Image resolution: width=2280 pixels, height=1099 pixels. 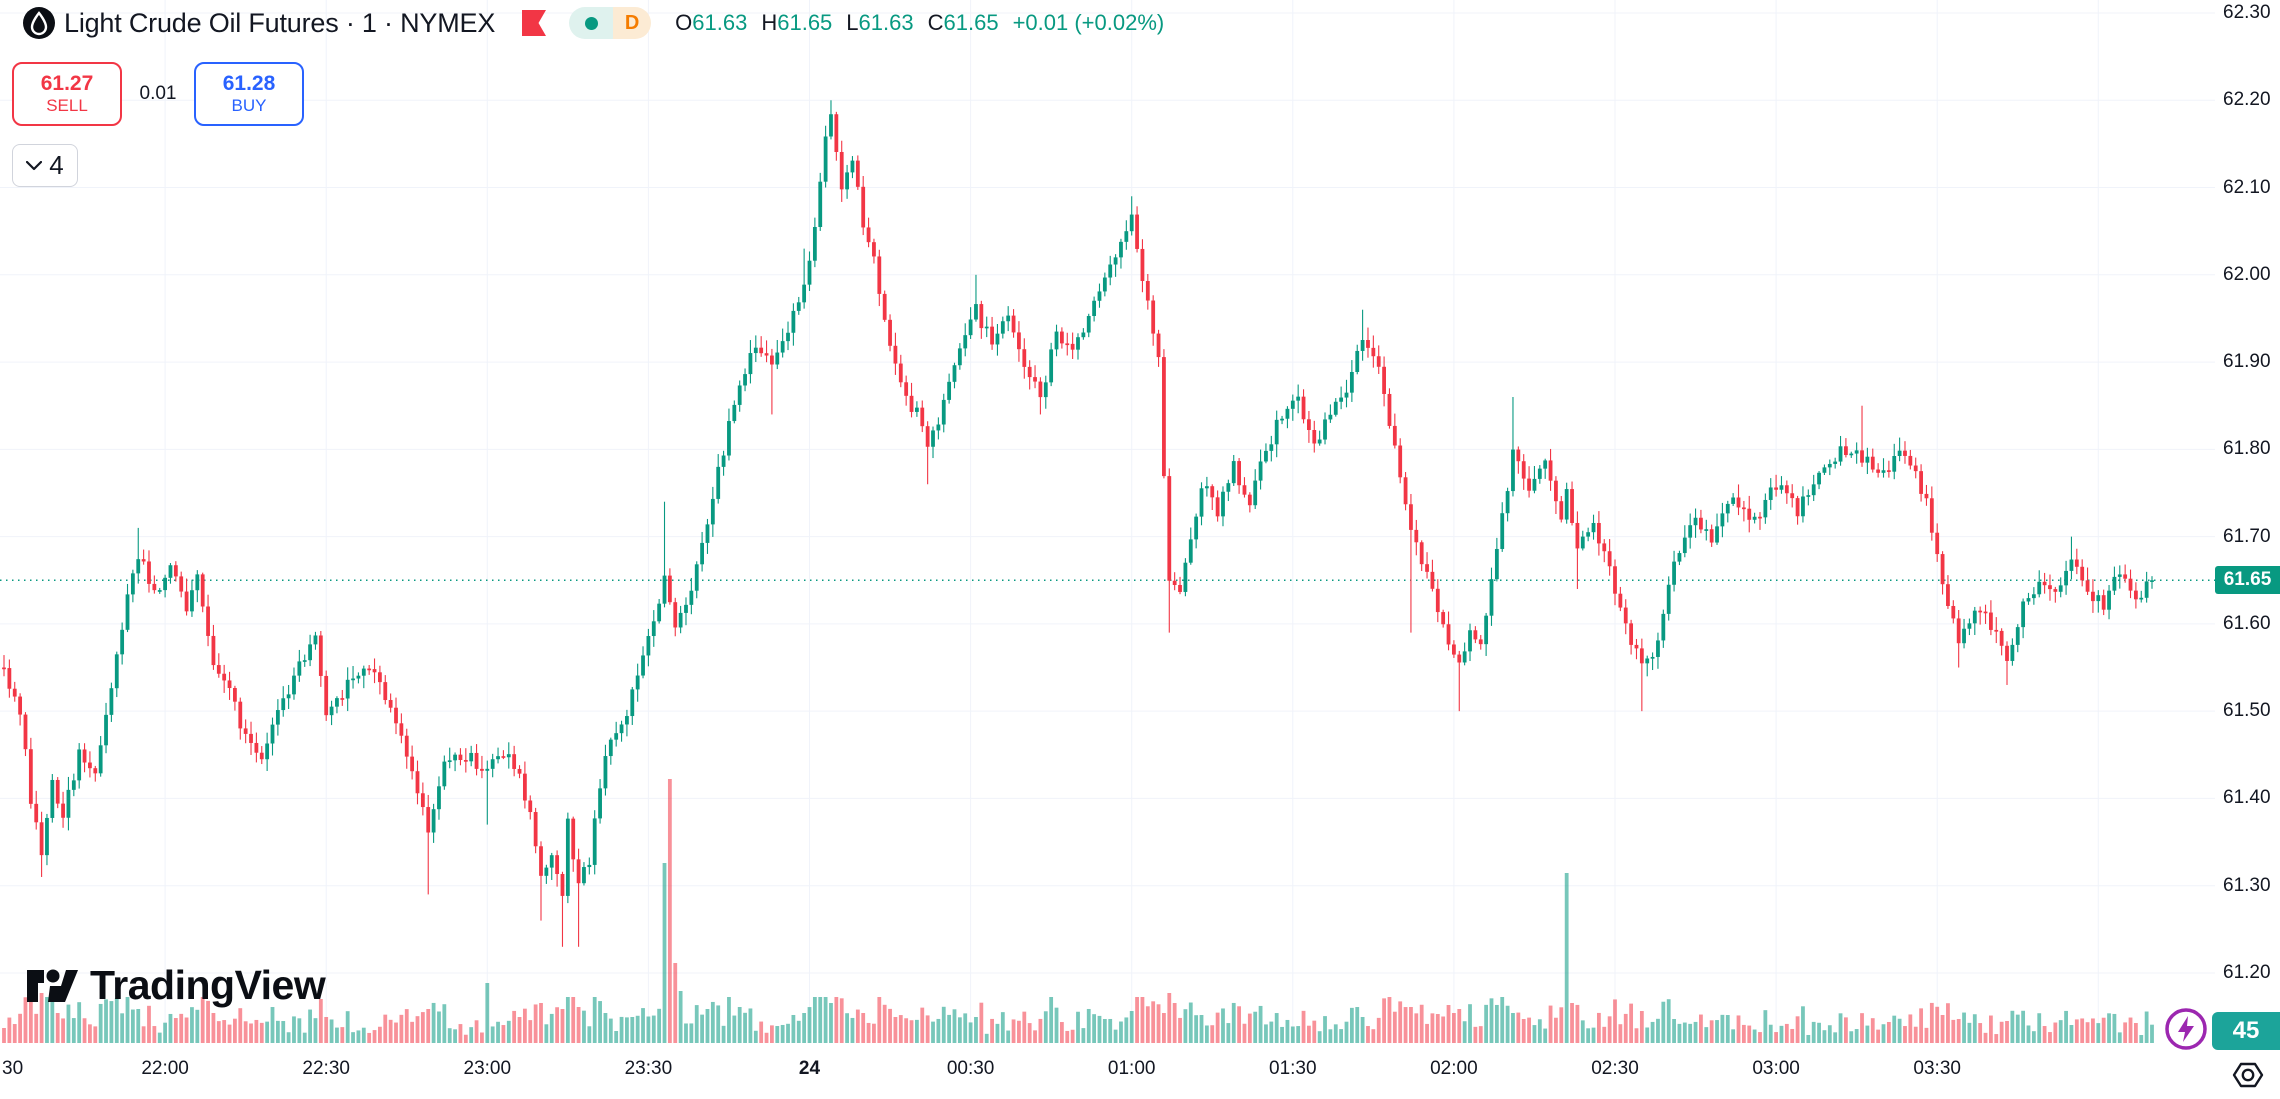 I want to click on price-tick-label: 61.40, so click(x=2247, y=798).